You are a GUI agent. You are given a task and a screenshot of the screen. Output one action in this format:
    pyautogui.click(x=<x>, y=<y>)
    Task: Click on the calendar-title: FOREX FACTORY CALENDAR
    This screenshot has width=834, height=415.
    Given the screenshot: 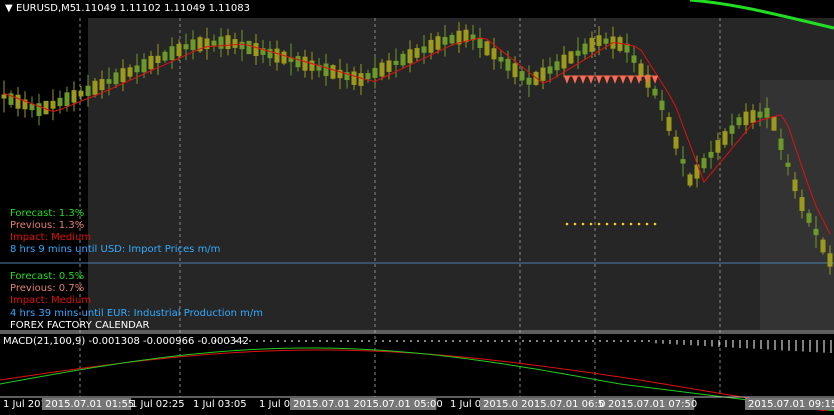 What is the action you would take?
    pyautogui.click(x=80, y=325)
    